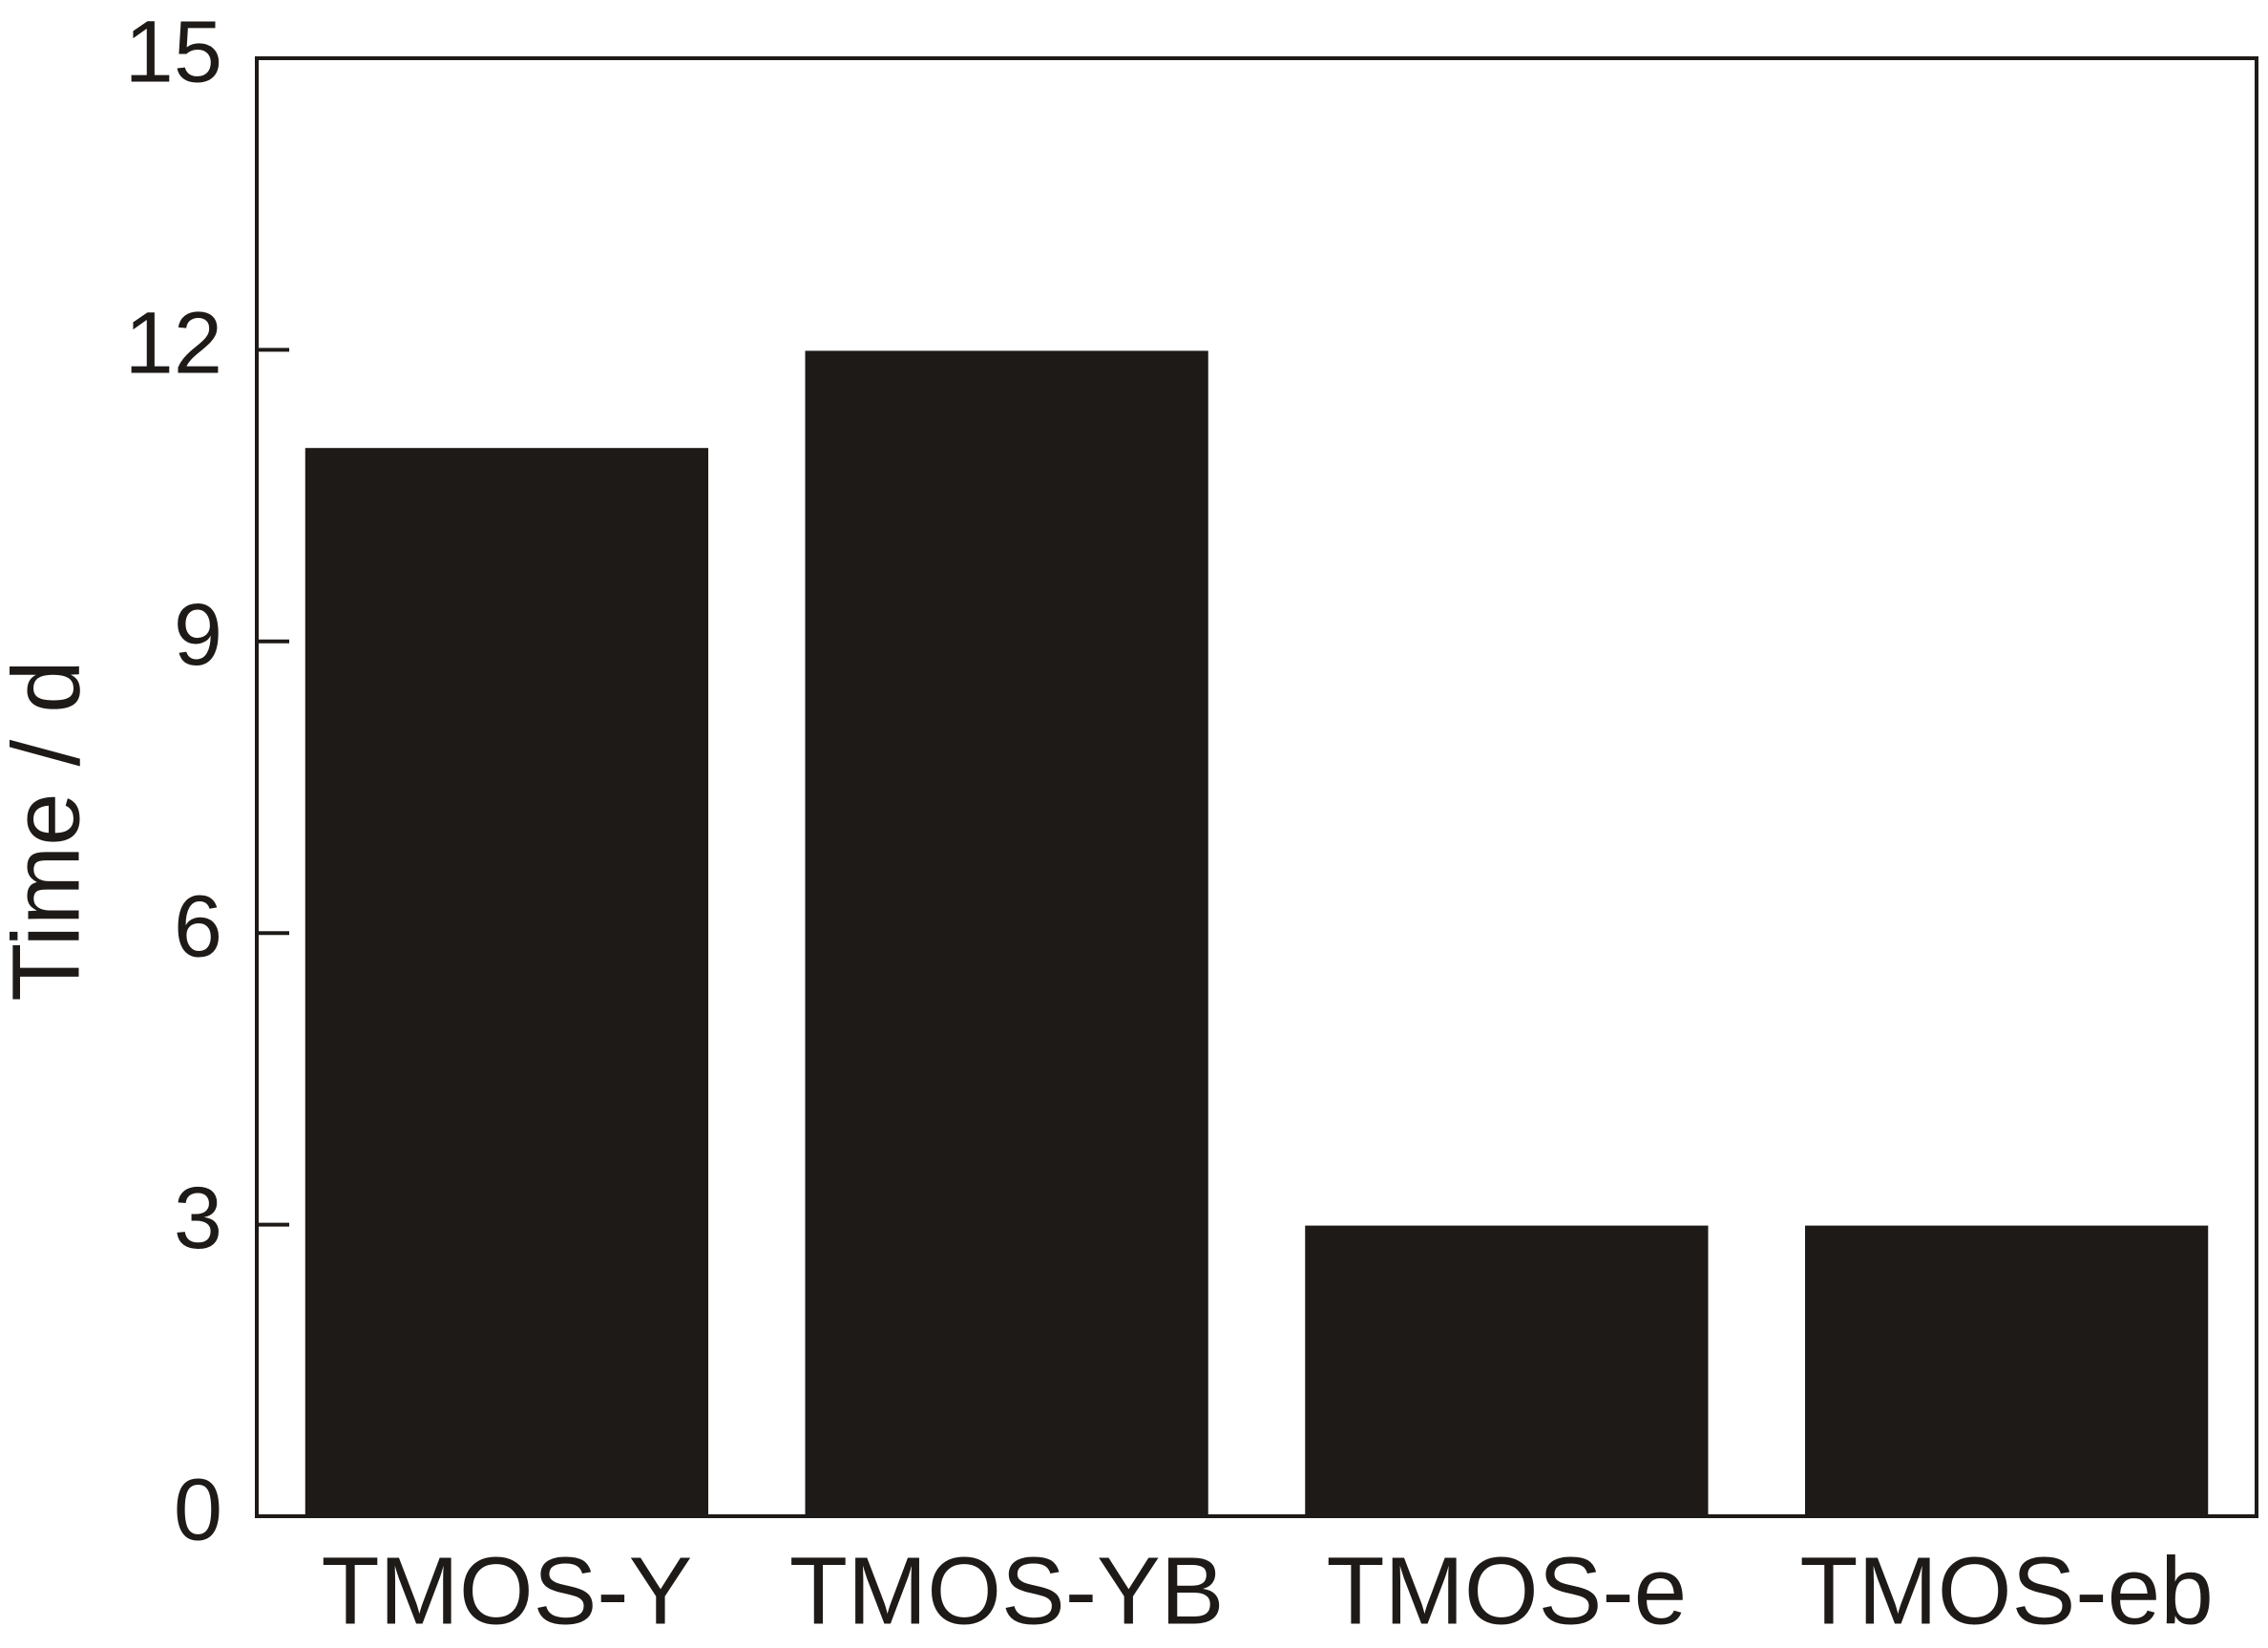 This screenshot has height=1648, width=2268. Describe the element at coordinates (198, 1509) in the screenshot. I see `y-tick-label: 0` at that location.